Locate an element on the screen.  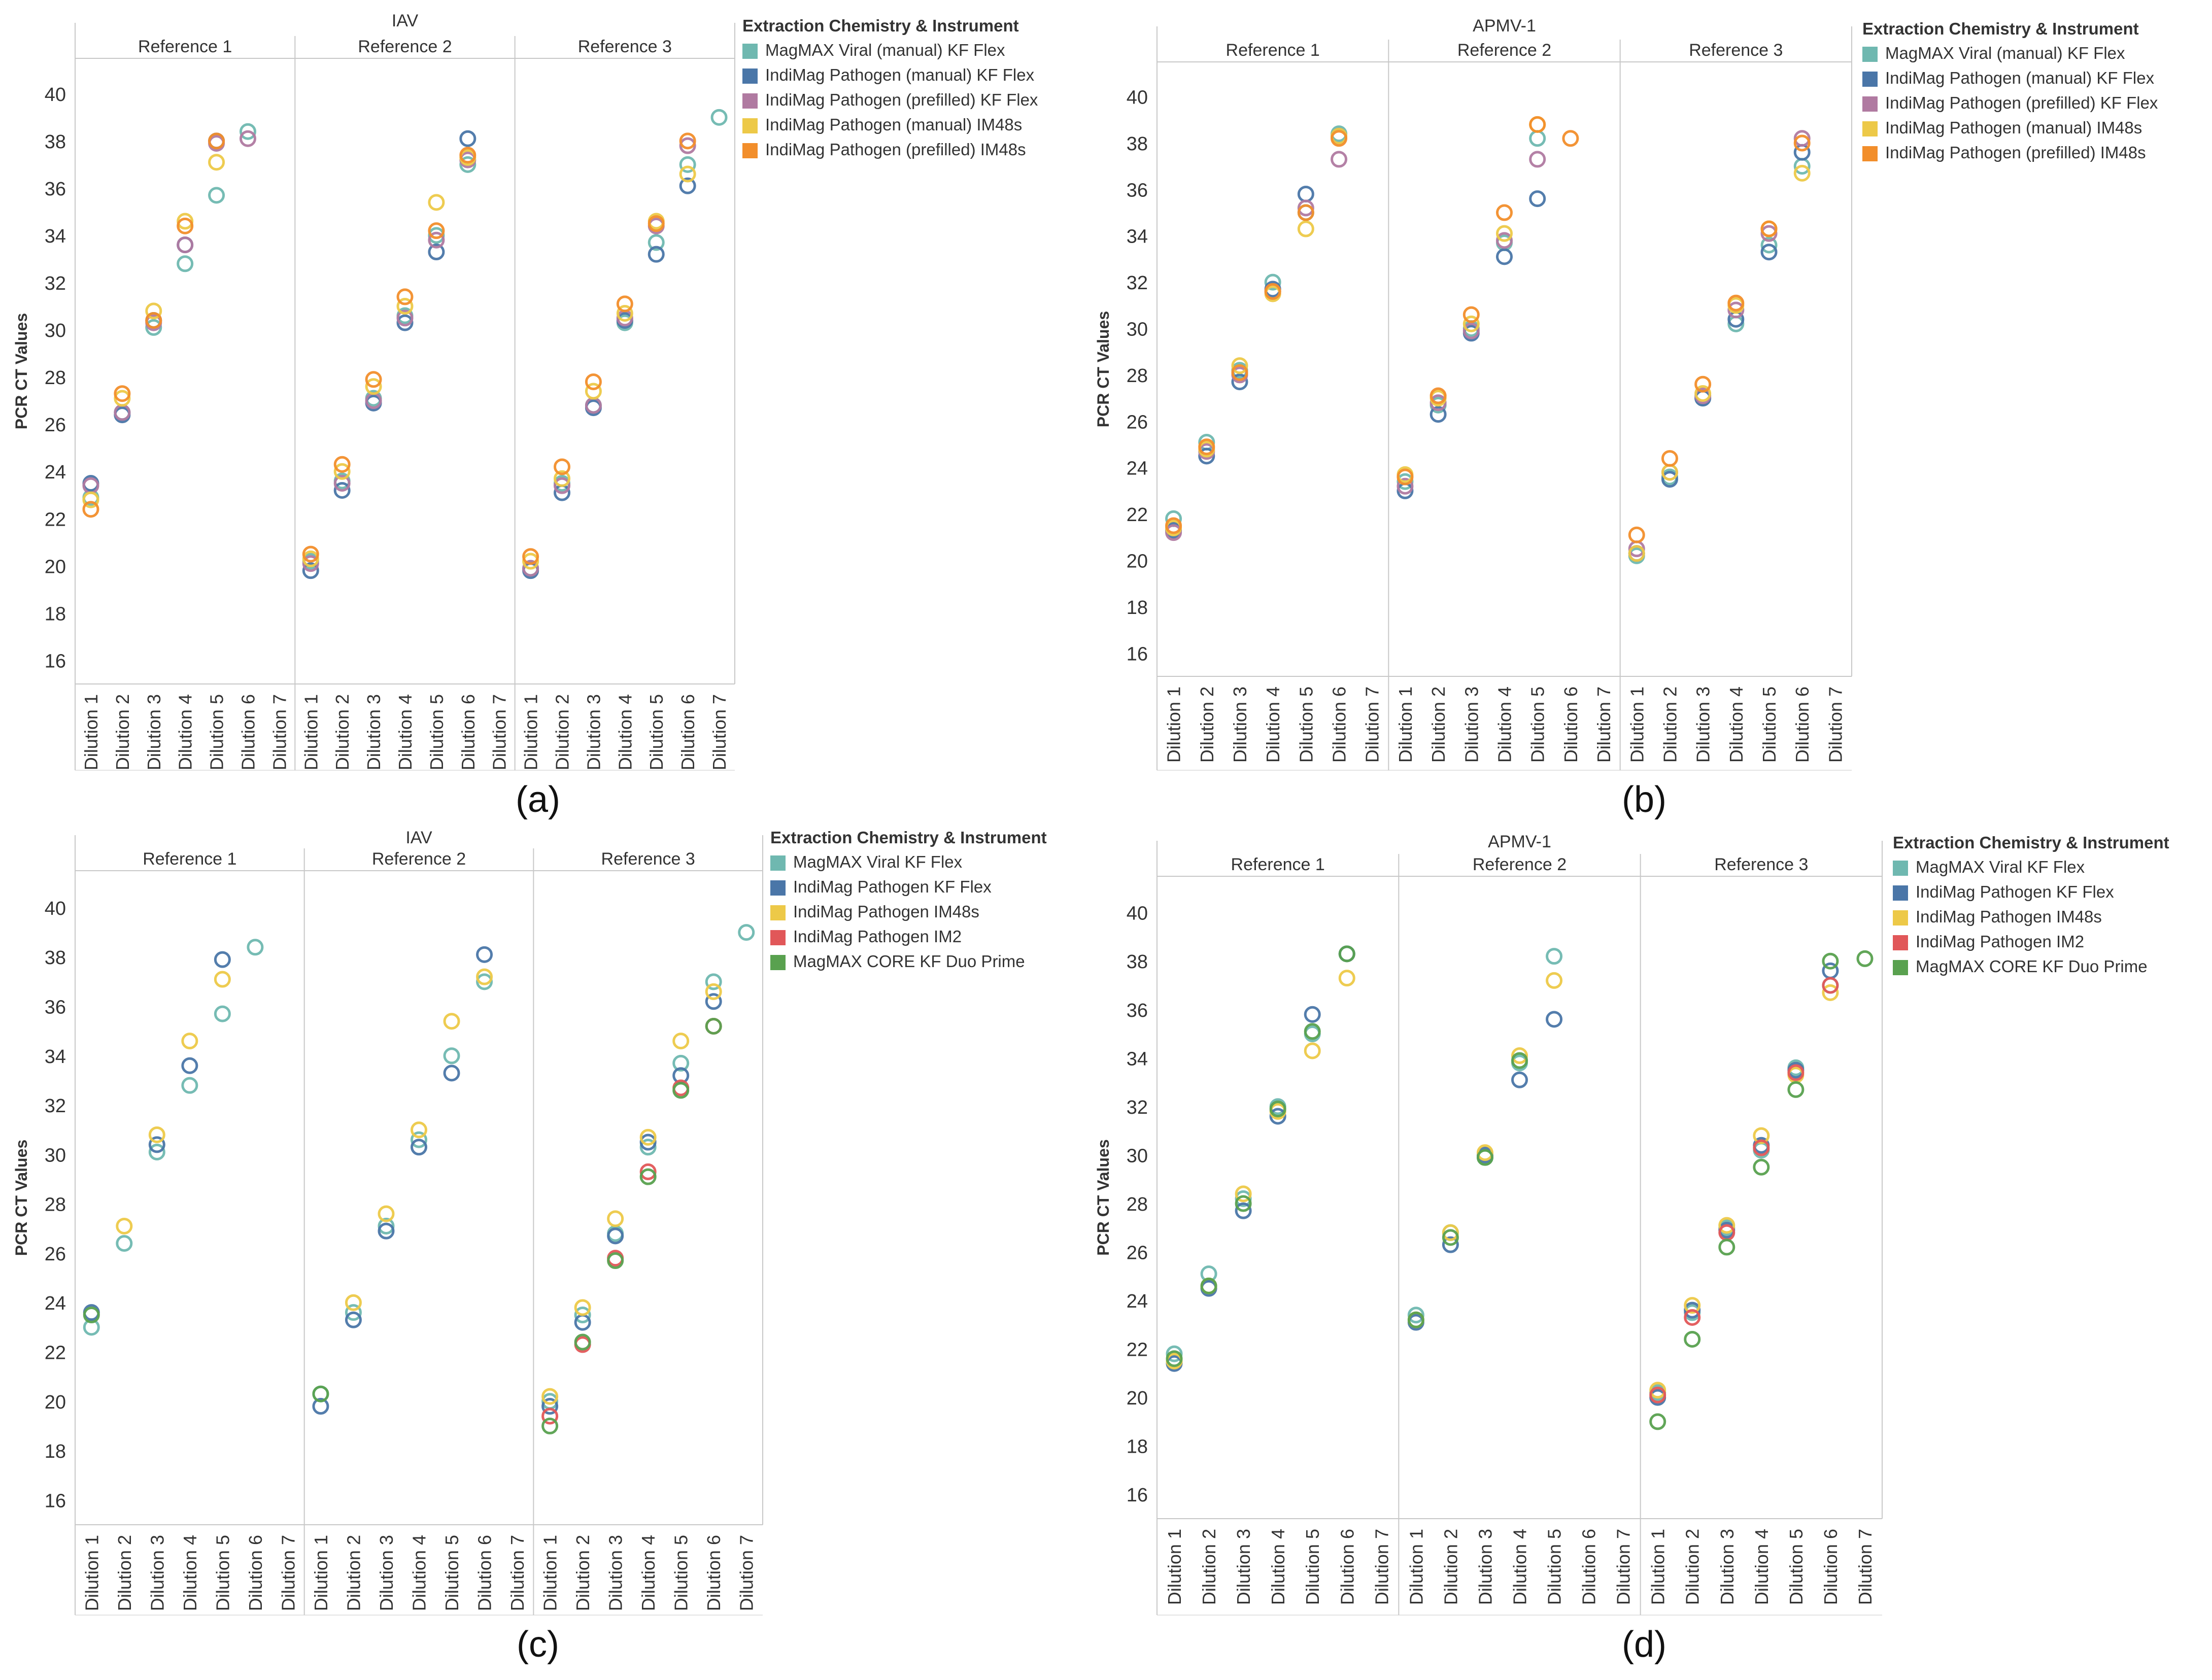
legend-label: IndiMag Pathogen (prefilled) IM48s is located at coordinates (895, 149).